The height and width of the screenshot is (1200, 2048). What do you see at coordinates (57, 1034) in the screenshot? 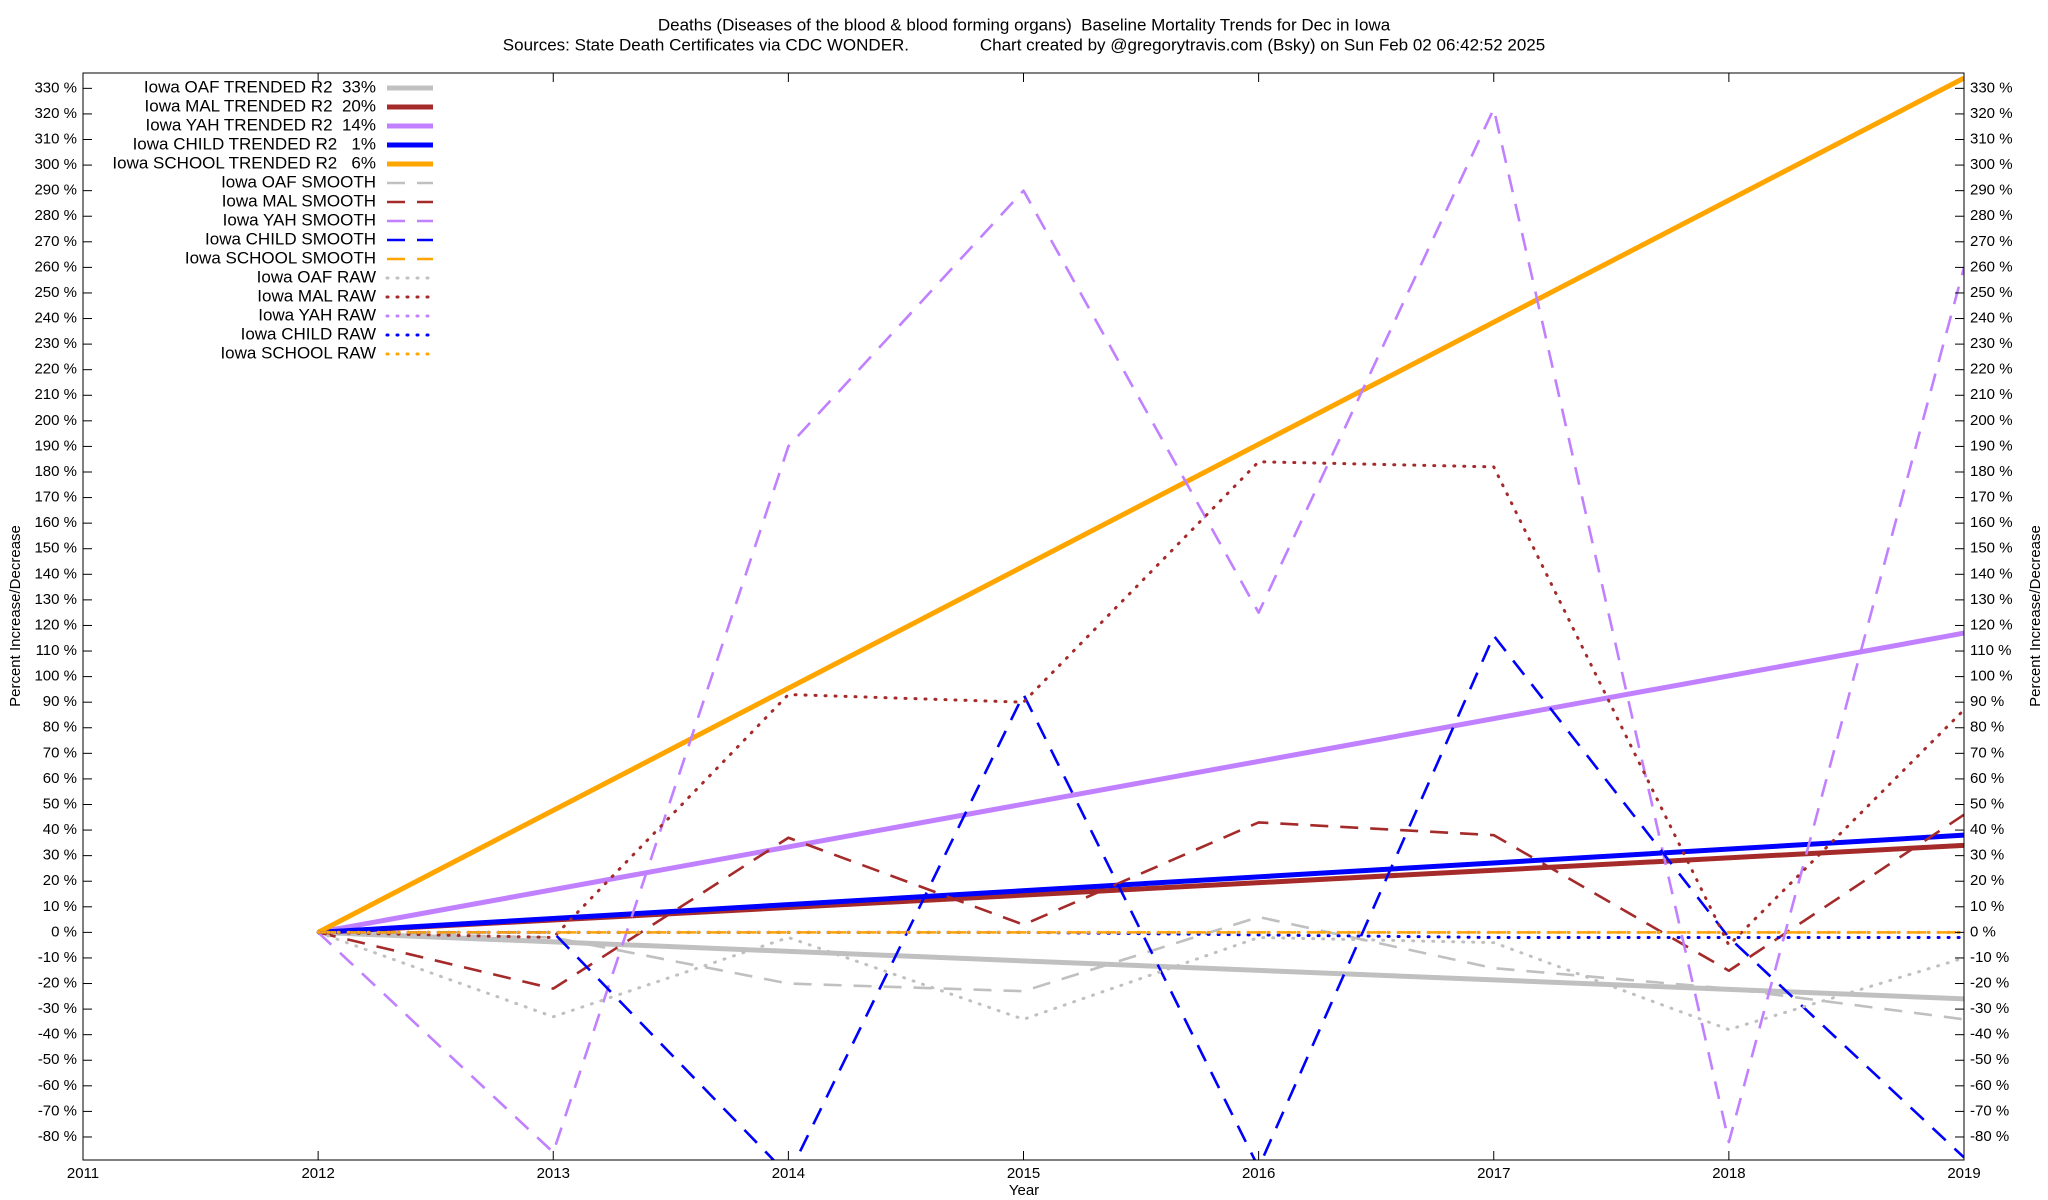
I see `y-tick-label: -40 %` at bounding box center [57, 1034].